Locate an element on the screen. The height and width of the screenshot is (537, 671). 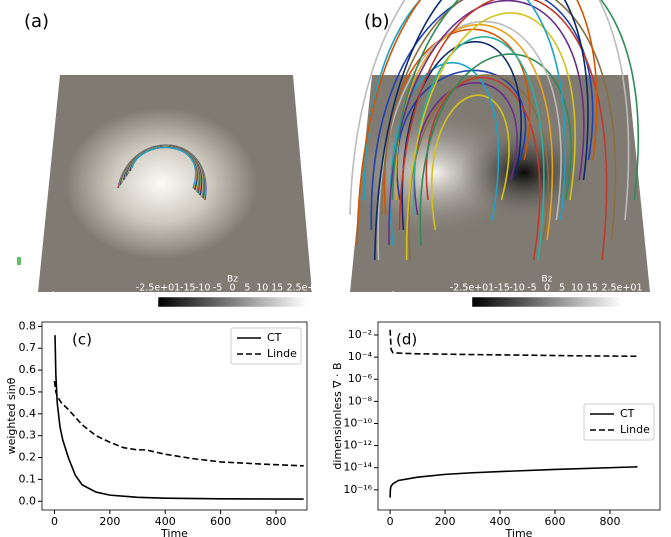
y-tick-label: 10⁻⁶ is located at coordinates (360, 378).